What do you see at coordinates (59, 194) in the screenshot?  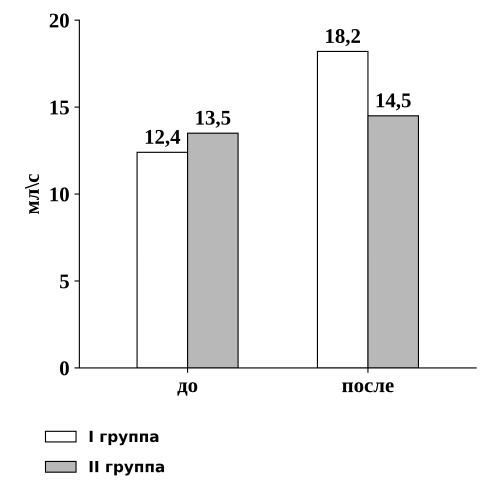 I see `y-tick-label: 10` at bounding box center [59, 194].